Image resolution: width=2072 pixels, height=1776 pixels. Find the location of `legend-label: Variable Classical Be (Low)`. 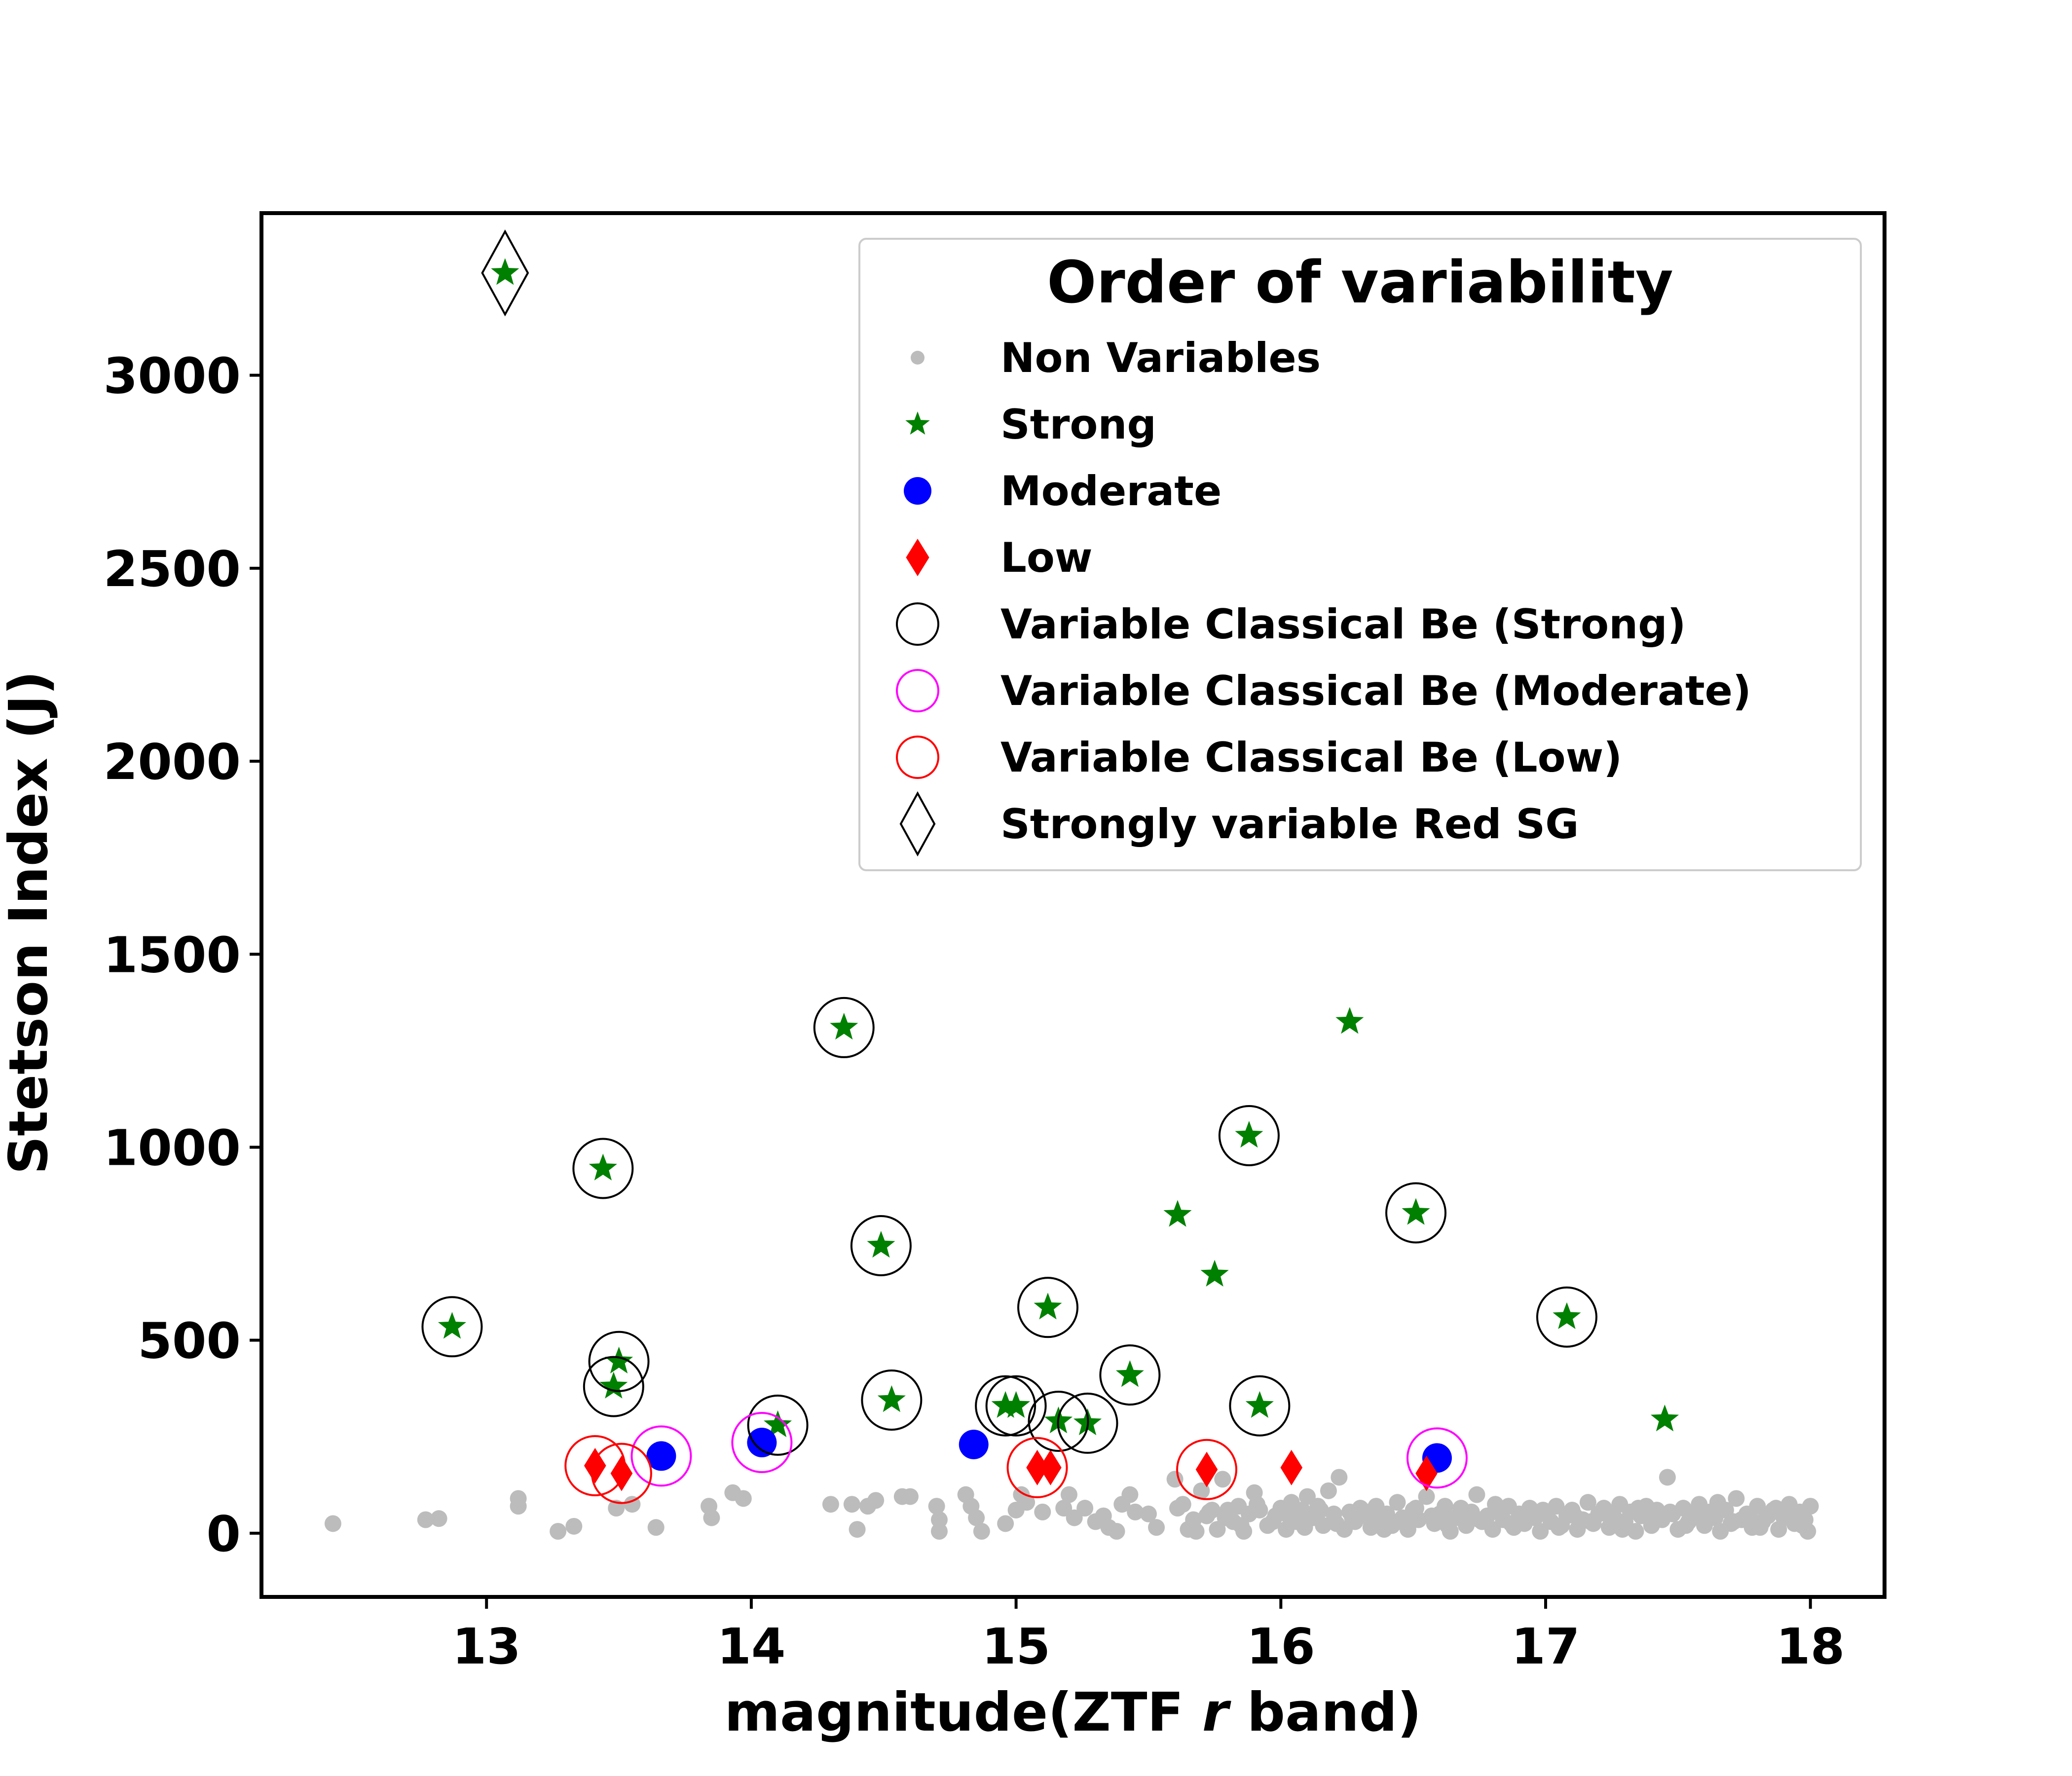

legend-label: Variable Classical Be (Low) is located at coordinates (1311, 758).